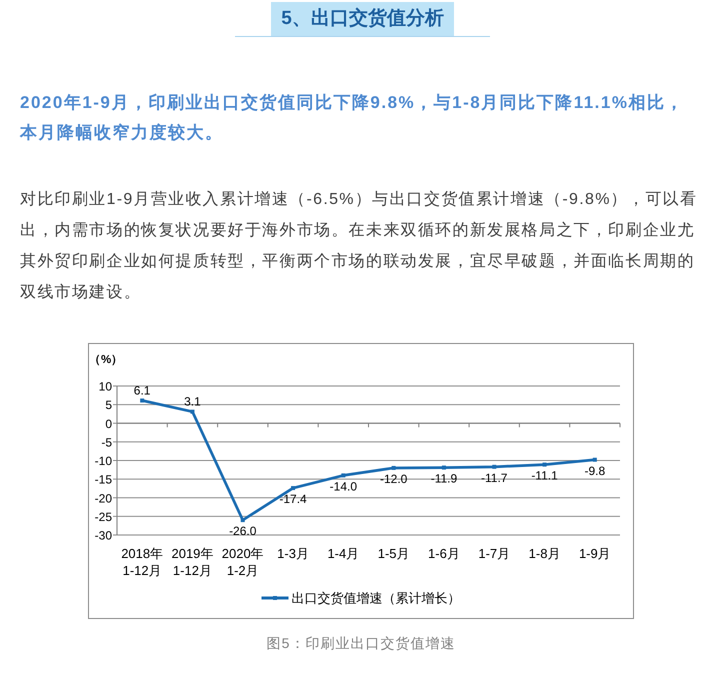  What do you see at coordinates (106, 360) in the screenshot?
I see `y-axis-title: （%）` at bounding box center [106, 360].